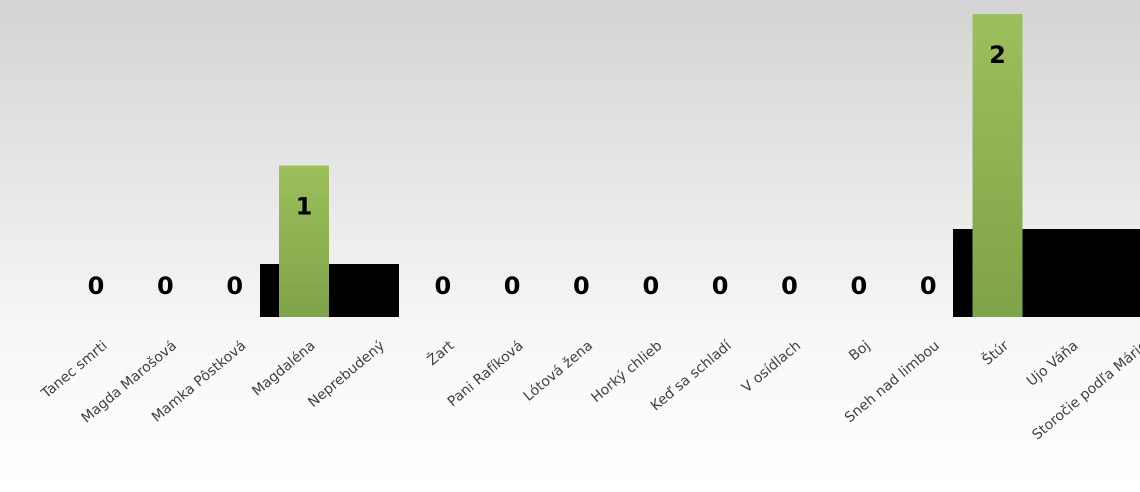 This screenshot has width=1140, height=492. Describe the element at coordinates (283, 369) in the screenshot. I see `category-label-3: Magdaléna` at that location.